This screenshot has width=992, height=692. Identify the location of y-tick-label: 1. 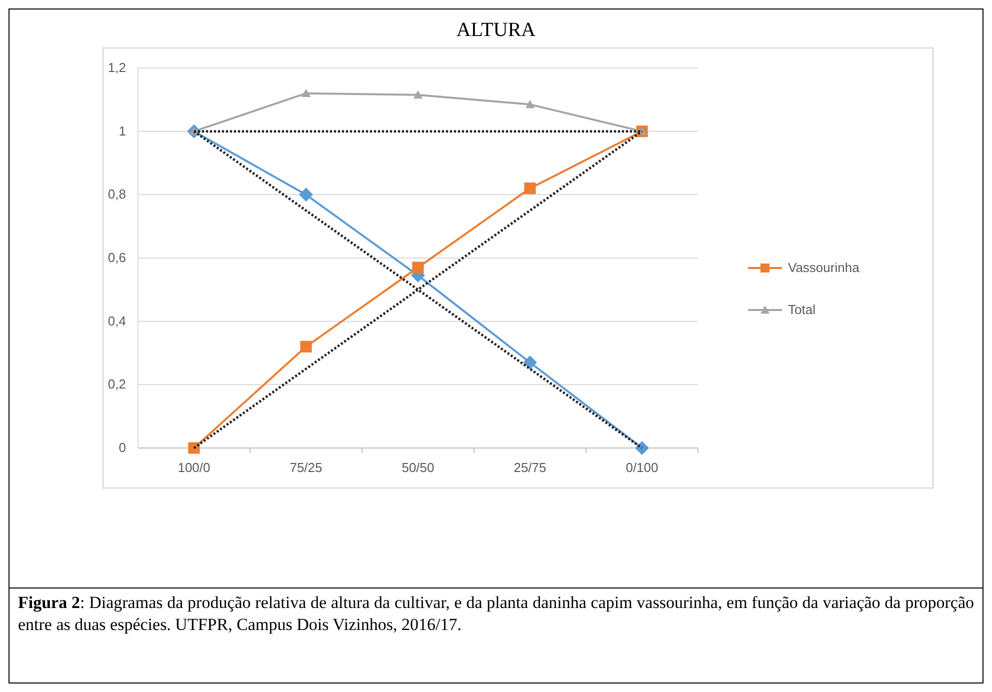
(122, 130).